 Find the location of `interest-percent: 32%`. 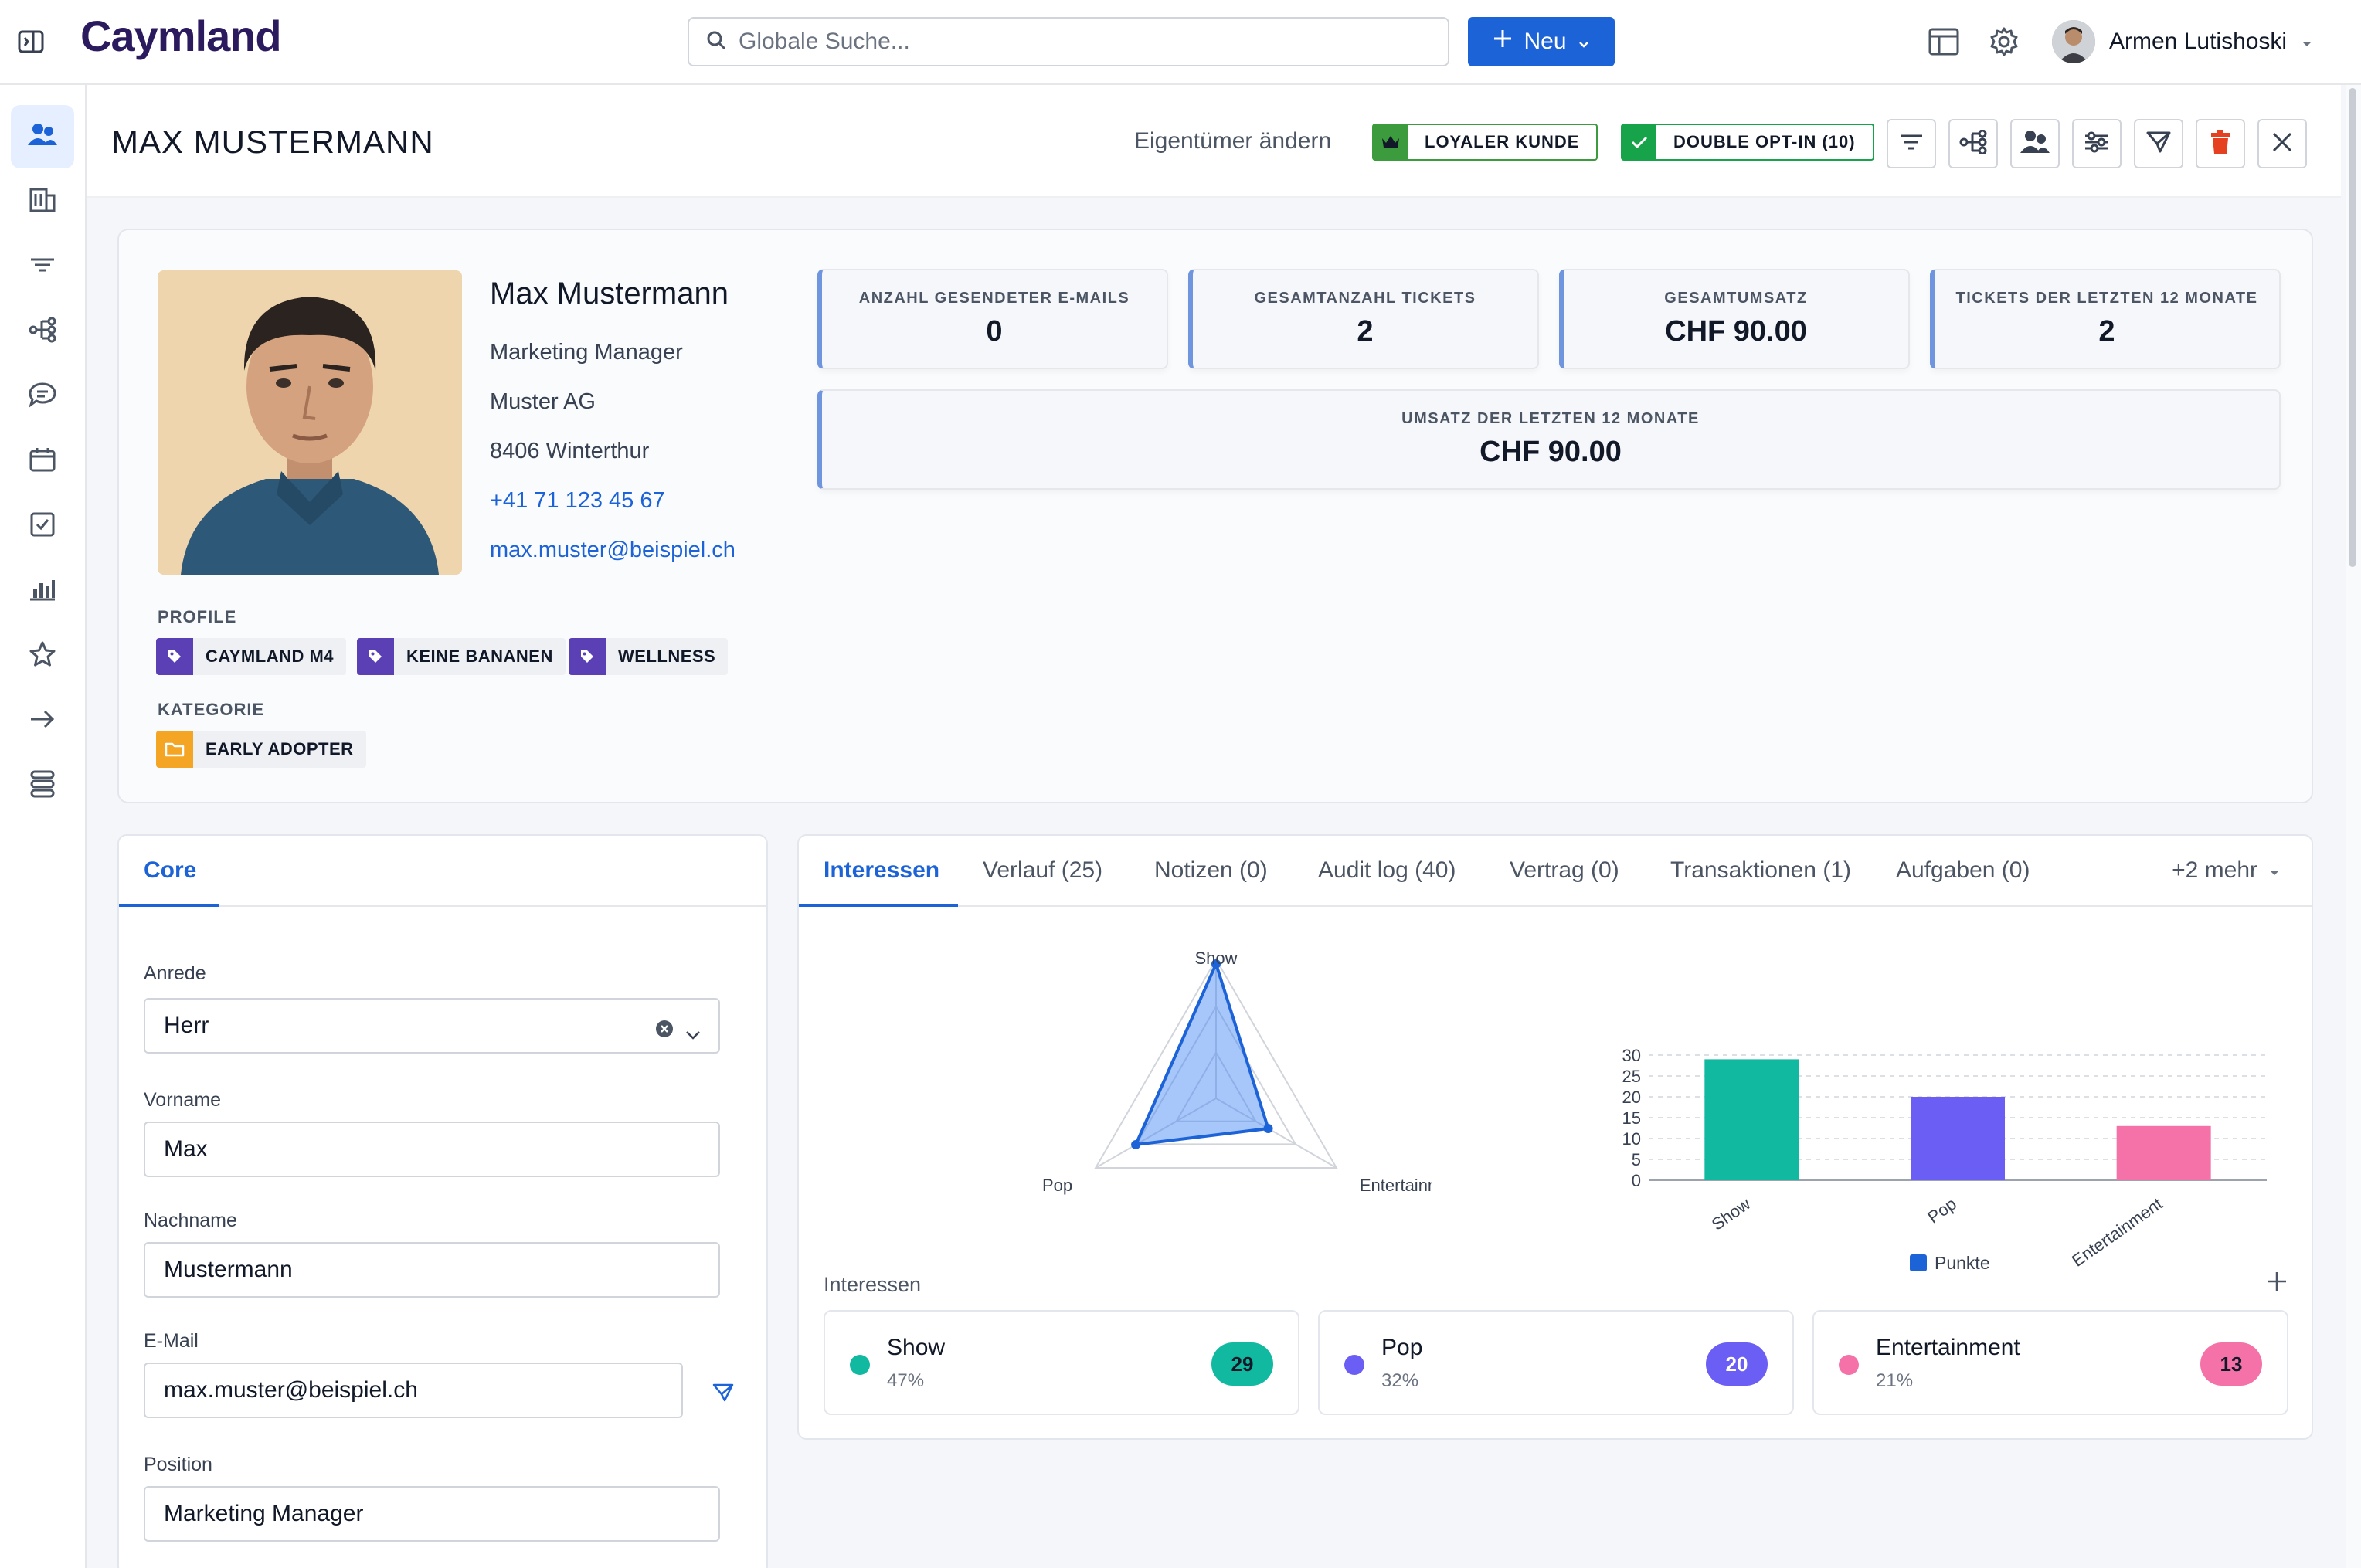

interest-percent: 32% is located at coordinates (1400, 1380).